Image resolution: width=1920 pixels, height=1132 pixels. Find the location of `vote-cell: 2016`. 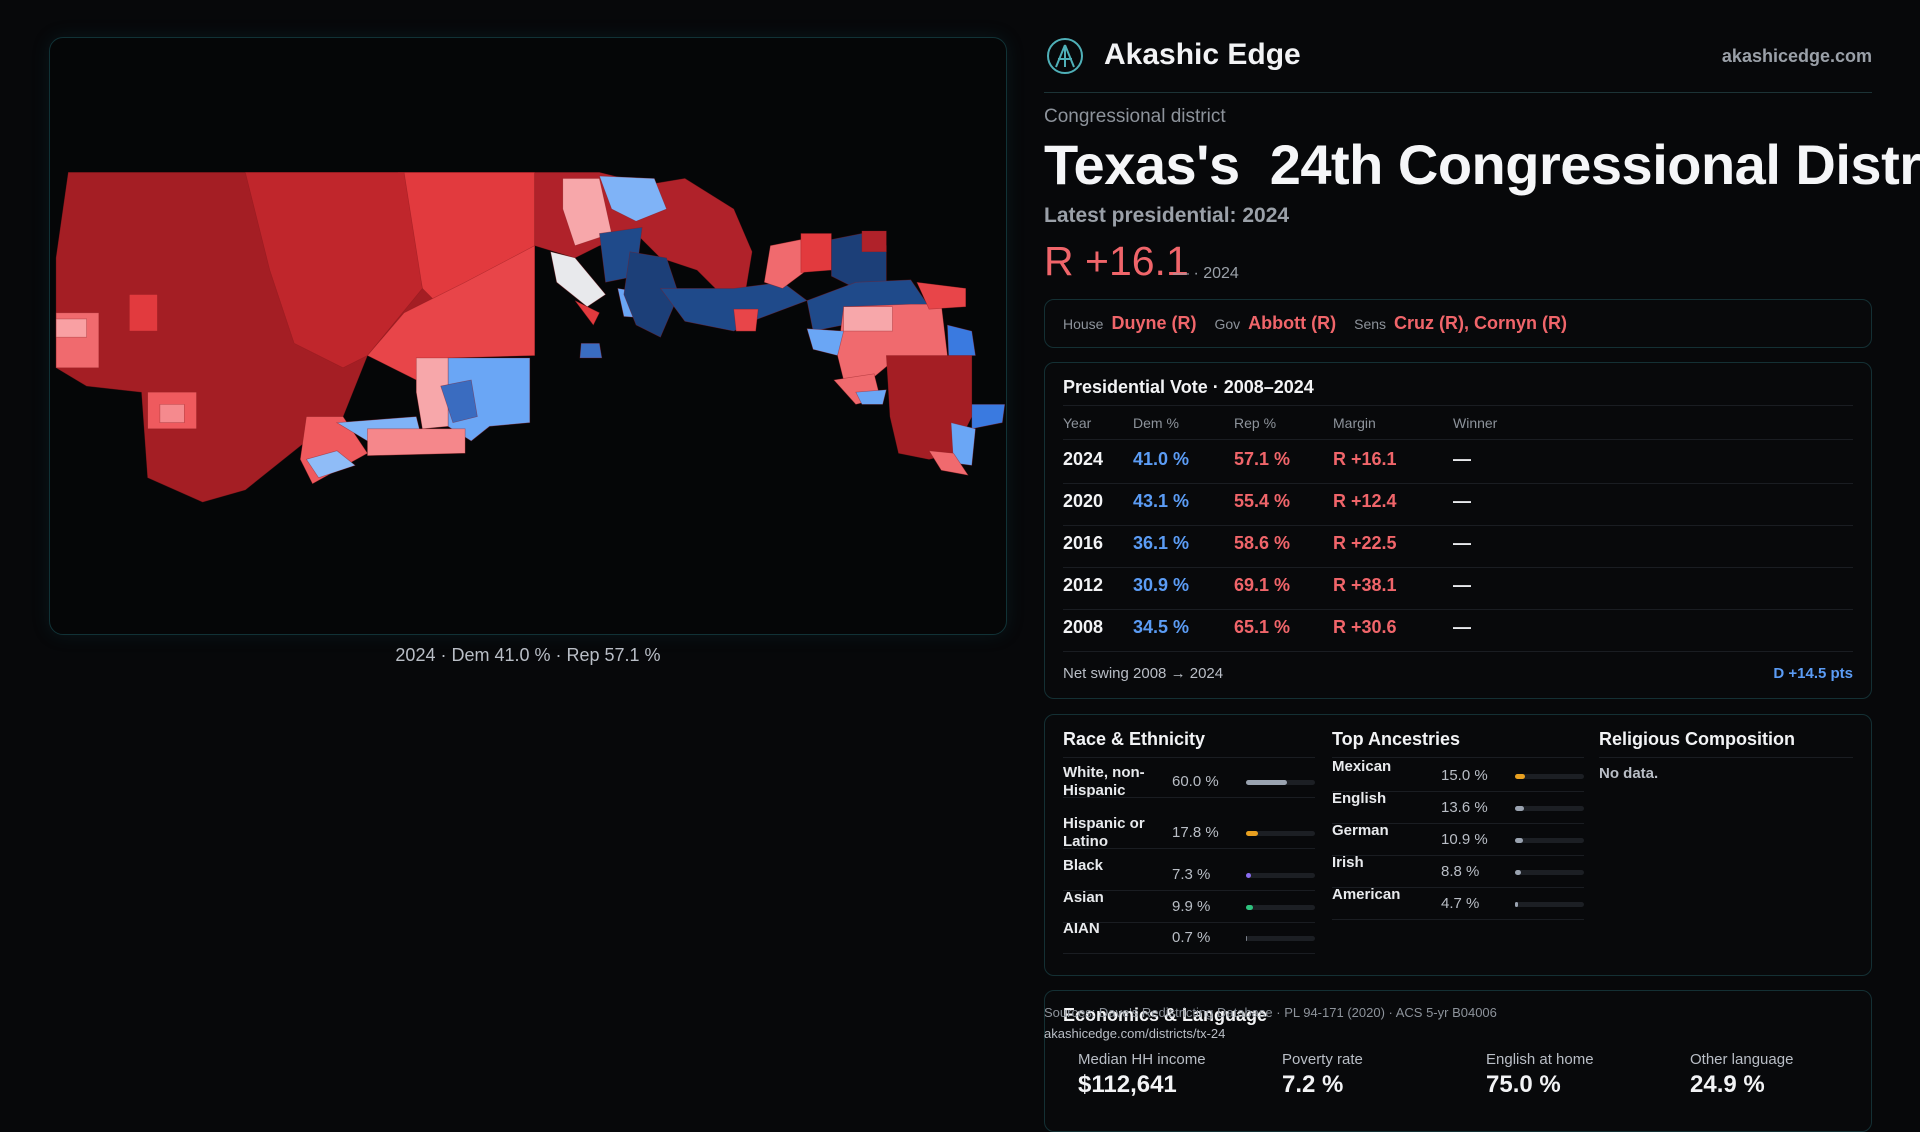

vote-cell: 2016 is located at coordinates (1083, 543).